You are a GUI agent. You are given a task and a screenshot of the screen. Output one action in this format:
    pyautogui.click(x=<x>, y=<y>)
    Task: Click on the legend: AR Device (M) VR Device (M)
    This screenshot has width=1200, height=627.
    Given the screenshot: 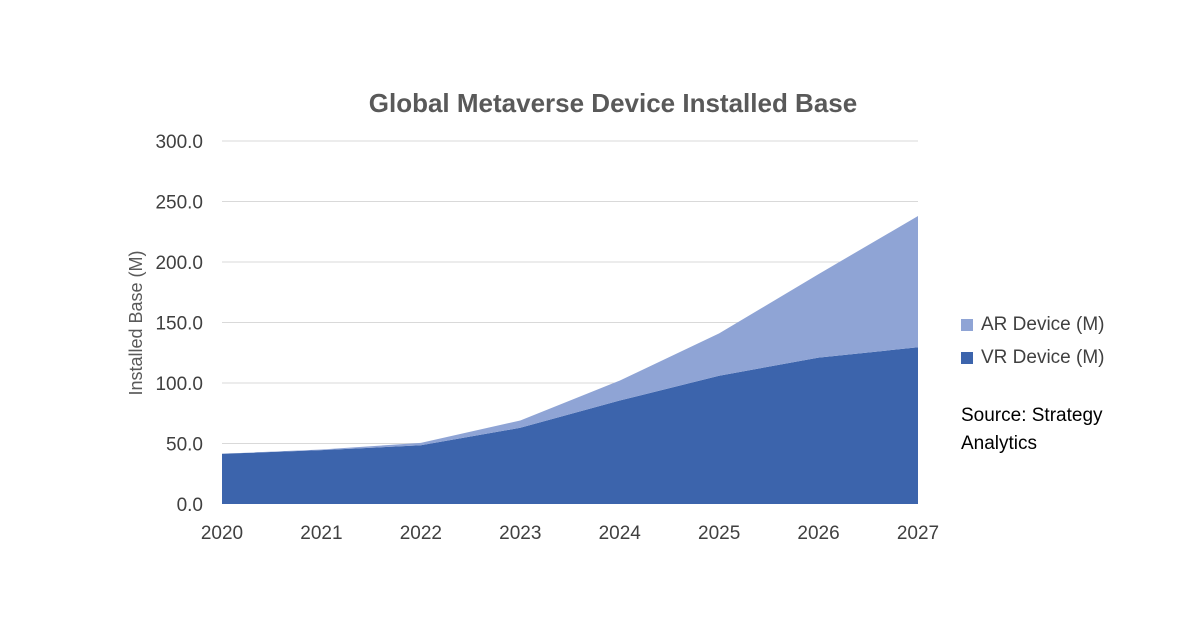 What is the action you would take?
    pyautogui.click(x=1033, y=341)
    